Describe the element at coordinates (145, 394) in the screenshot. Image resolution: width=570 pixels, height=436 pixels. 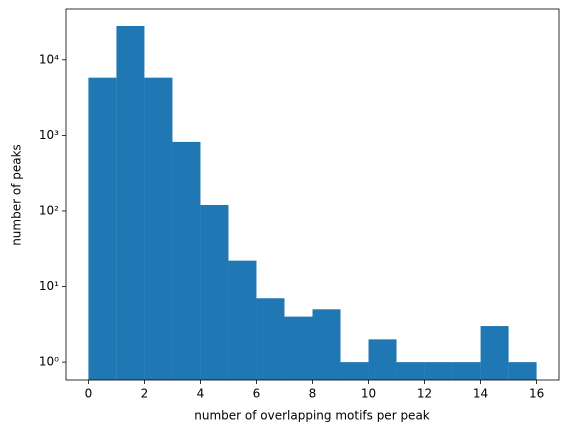
I see `x-tick-label: 2` at that location.